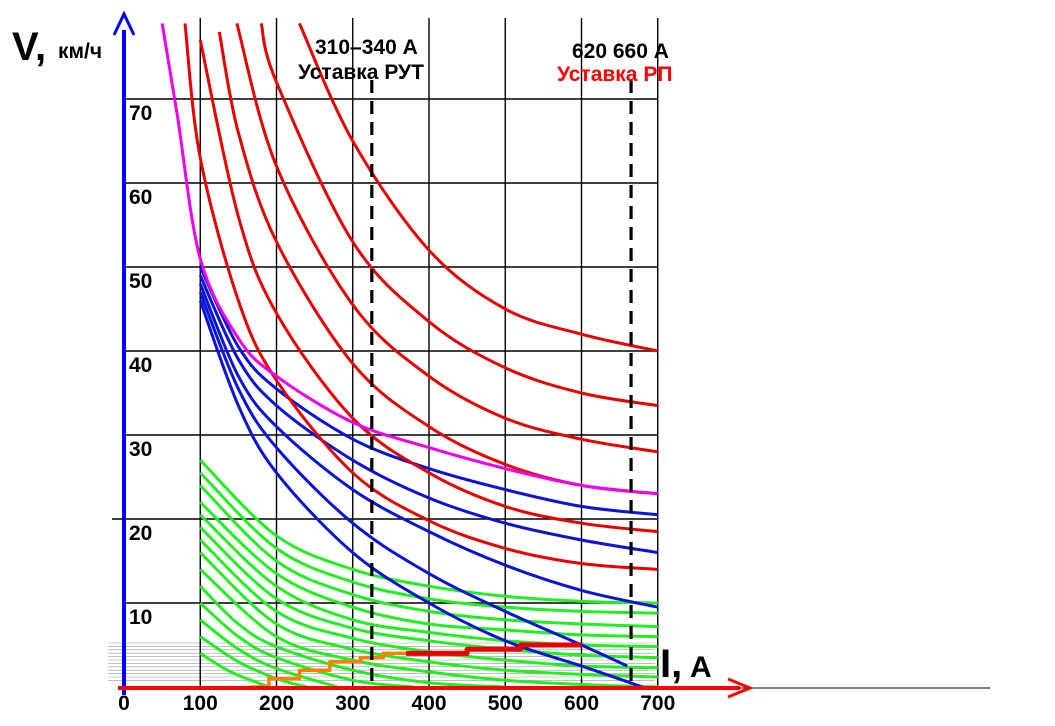  What do you see at coordinates (657, 703) in the screenshot?
I see `x-tick-label: 700` at bounding box center [657, 703].